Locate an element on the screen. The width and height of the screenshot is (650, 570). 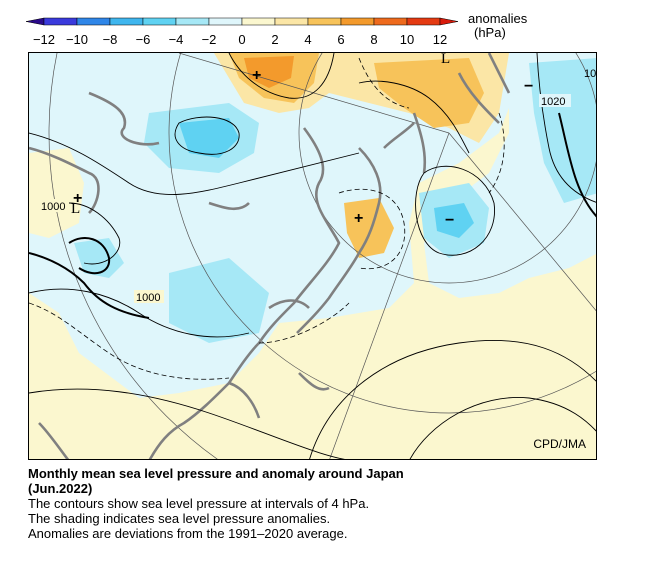
colorbar-segments is located at coordinates (242, 21).